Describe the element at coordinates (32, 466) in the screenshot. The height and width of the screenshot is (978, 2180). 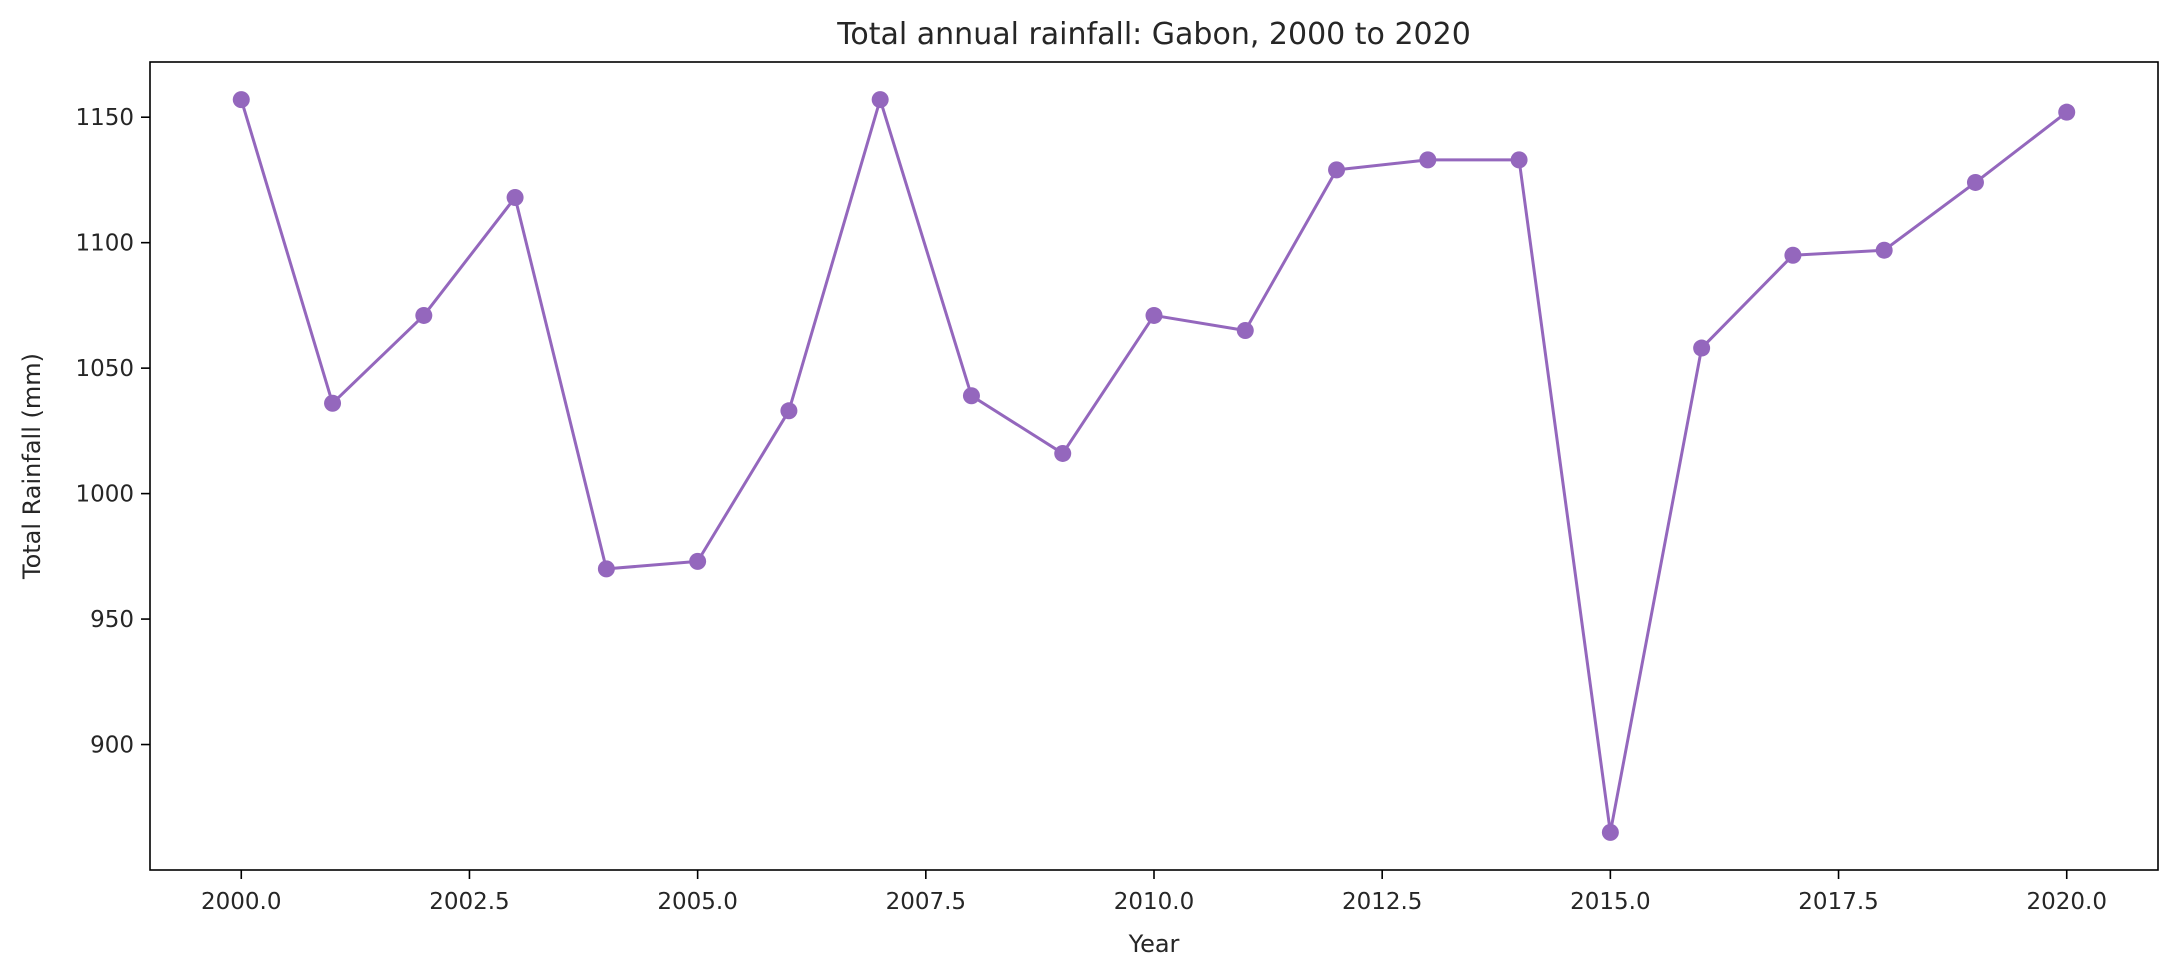
I see `y-axis-label: Total Rainfall (mm)` at that location.